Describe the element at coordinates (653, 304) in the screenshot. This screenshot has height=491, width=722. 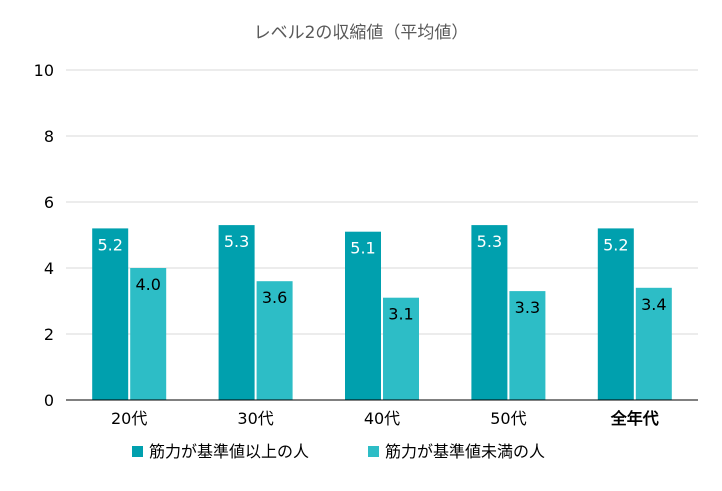
I see `data-label: 3.4` at that location.